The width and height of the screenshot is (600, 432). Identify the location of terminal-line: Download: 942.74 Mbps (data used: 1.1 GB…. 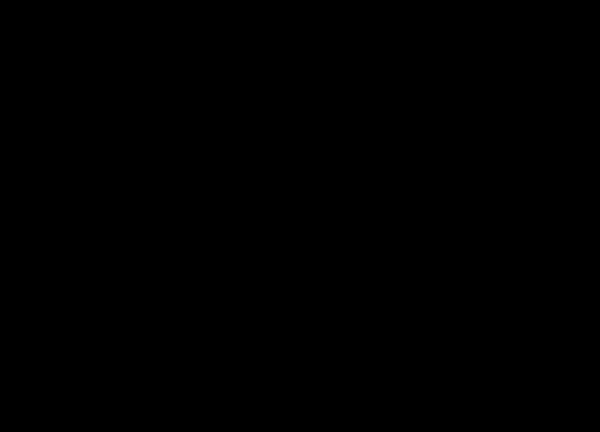
(300, 424).